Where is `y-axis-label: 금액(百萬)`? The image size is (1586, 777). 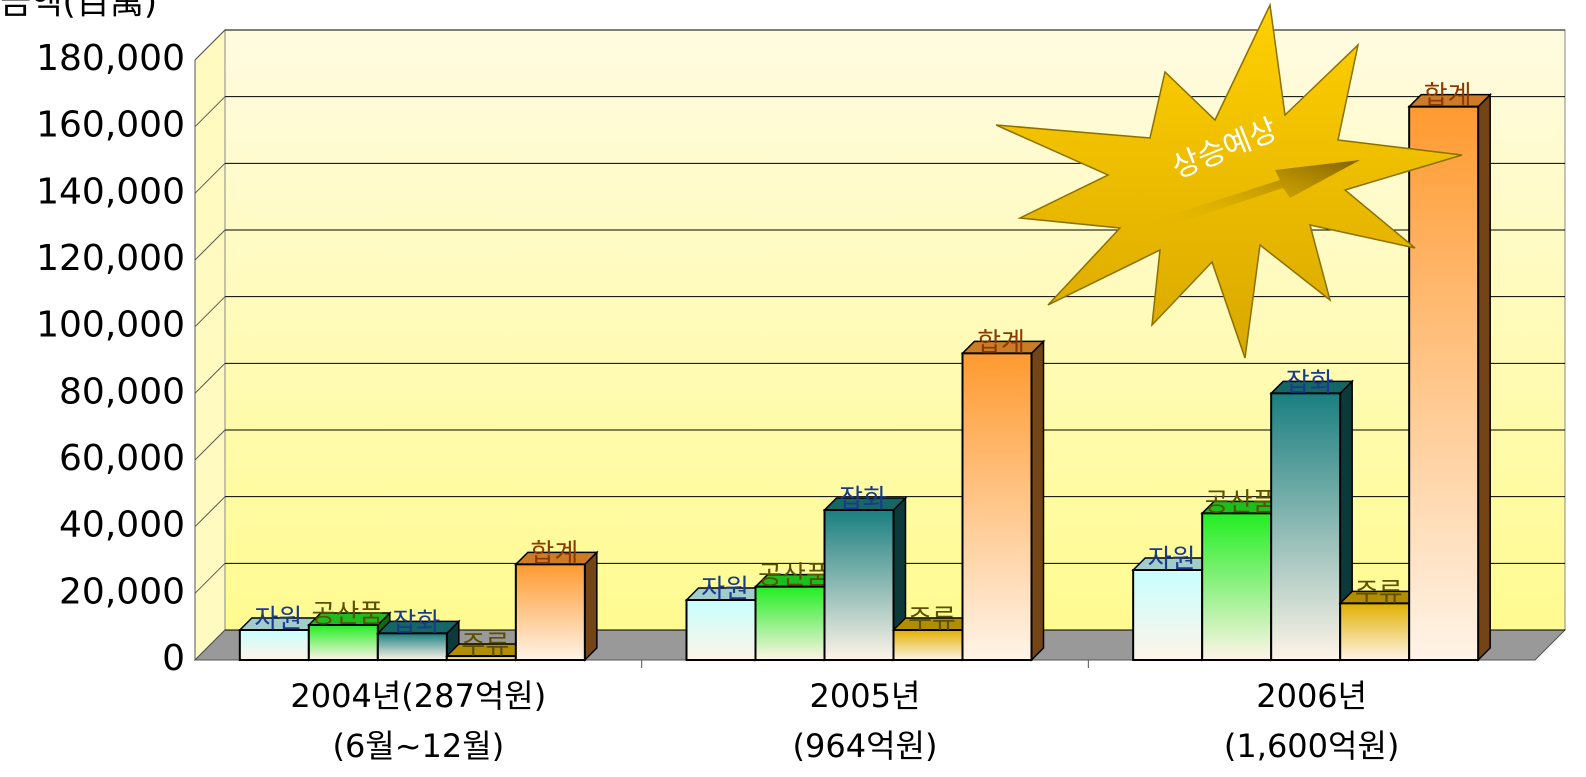 y-axis-label: 금액(百萬) is located at coordinates (78, 11).